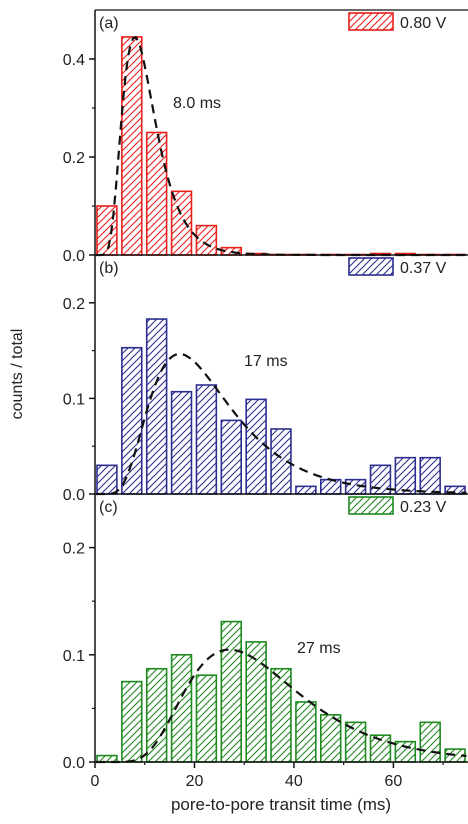  What do you see at coordinates (95, 781) in the screenshot?
I see `x-tick-label: 0` at bounding box center [95, 781].